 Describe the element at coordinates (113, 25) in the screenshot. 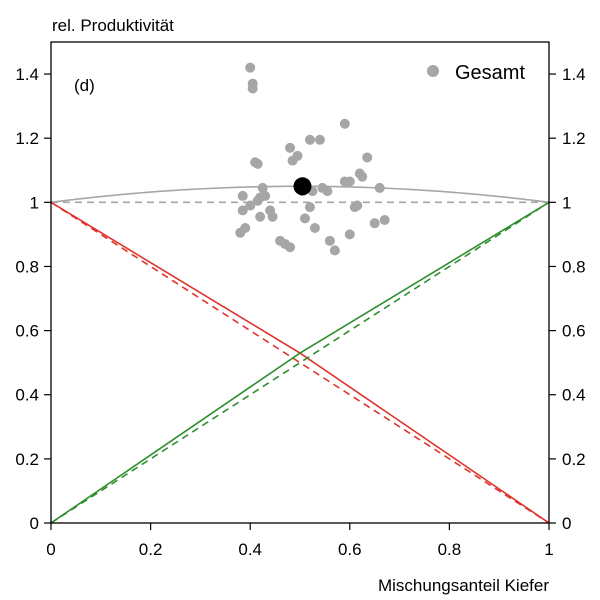

I see `y-axis-title: rel. Produktivität` at that location.